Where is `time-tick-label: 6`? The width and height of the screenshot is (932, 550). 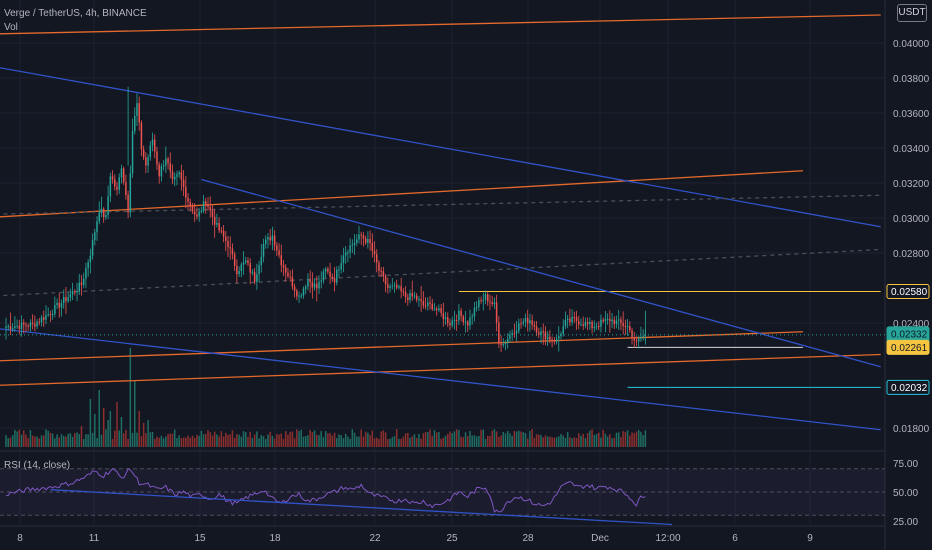
time-tick-label: 6 is located at coordinates (735, 538).